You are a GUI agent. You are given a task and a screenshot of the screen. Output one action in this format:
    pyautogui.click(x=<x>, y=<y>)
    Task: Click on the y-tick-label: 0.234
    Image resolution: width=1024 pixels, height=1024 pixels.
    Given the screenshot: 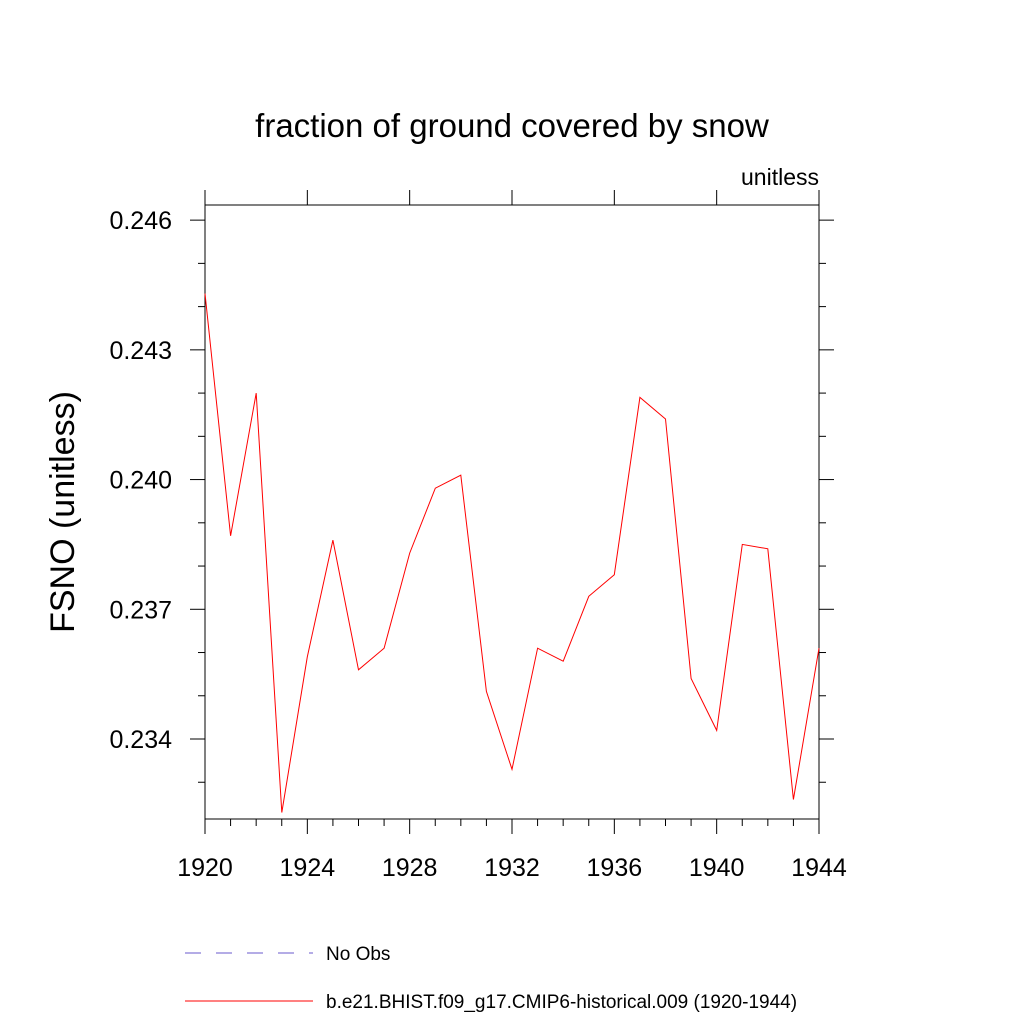 What is the action you would take?
    pyautogui.click(x=140, y=740)
    